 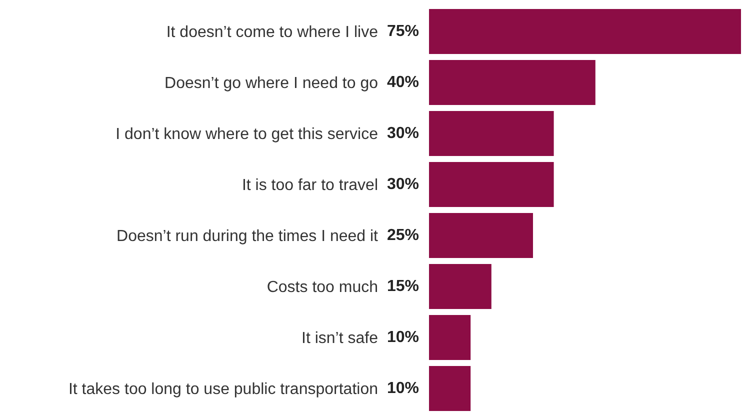 What do you see at coordinates (403, 286) in the screenshot?
I see `data-label: 15%` at bounding box center [403, 286].